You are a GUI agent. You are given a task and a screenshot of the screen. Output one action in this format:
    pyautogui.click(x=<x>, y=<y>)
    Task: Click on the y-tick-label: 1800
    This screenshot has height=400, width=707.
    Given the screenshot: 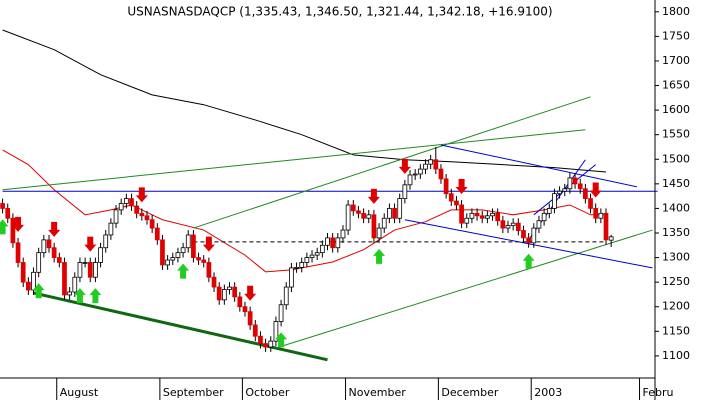 What is the action you would take?
    pyautogui.click(x=676, y=11)
    